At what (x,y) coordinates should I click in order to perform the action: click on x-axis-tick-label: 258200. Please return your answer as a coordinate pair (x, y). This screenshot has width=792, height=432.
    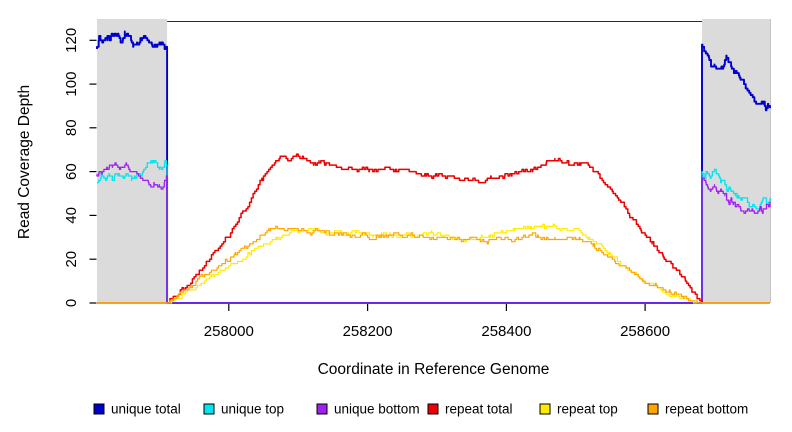
    Looking at the image, I should click on (368, 331).